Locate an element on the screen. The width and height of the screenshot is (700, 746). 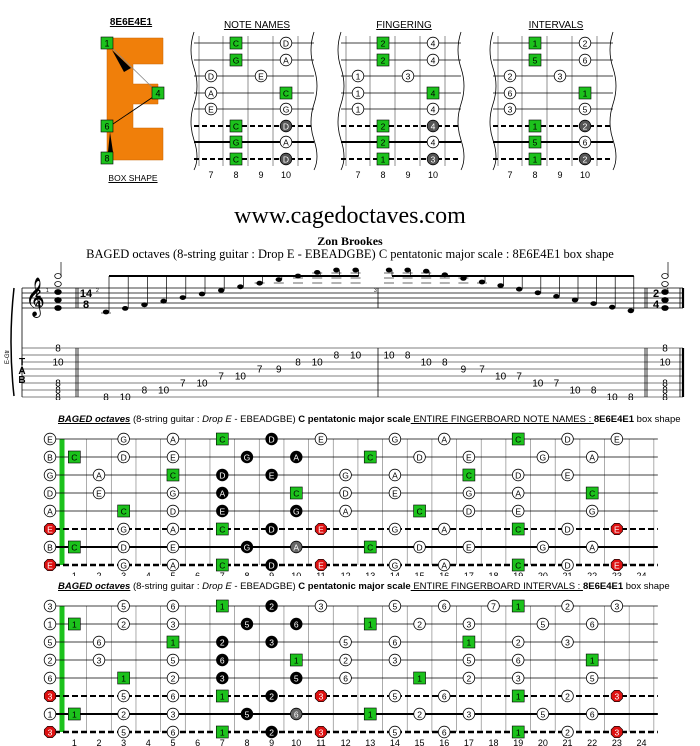
open-string-label: 3 is located at coordinates (50, 606).